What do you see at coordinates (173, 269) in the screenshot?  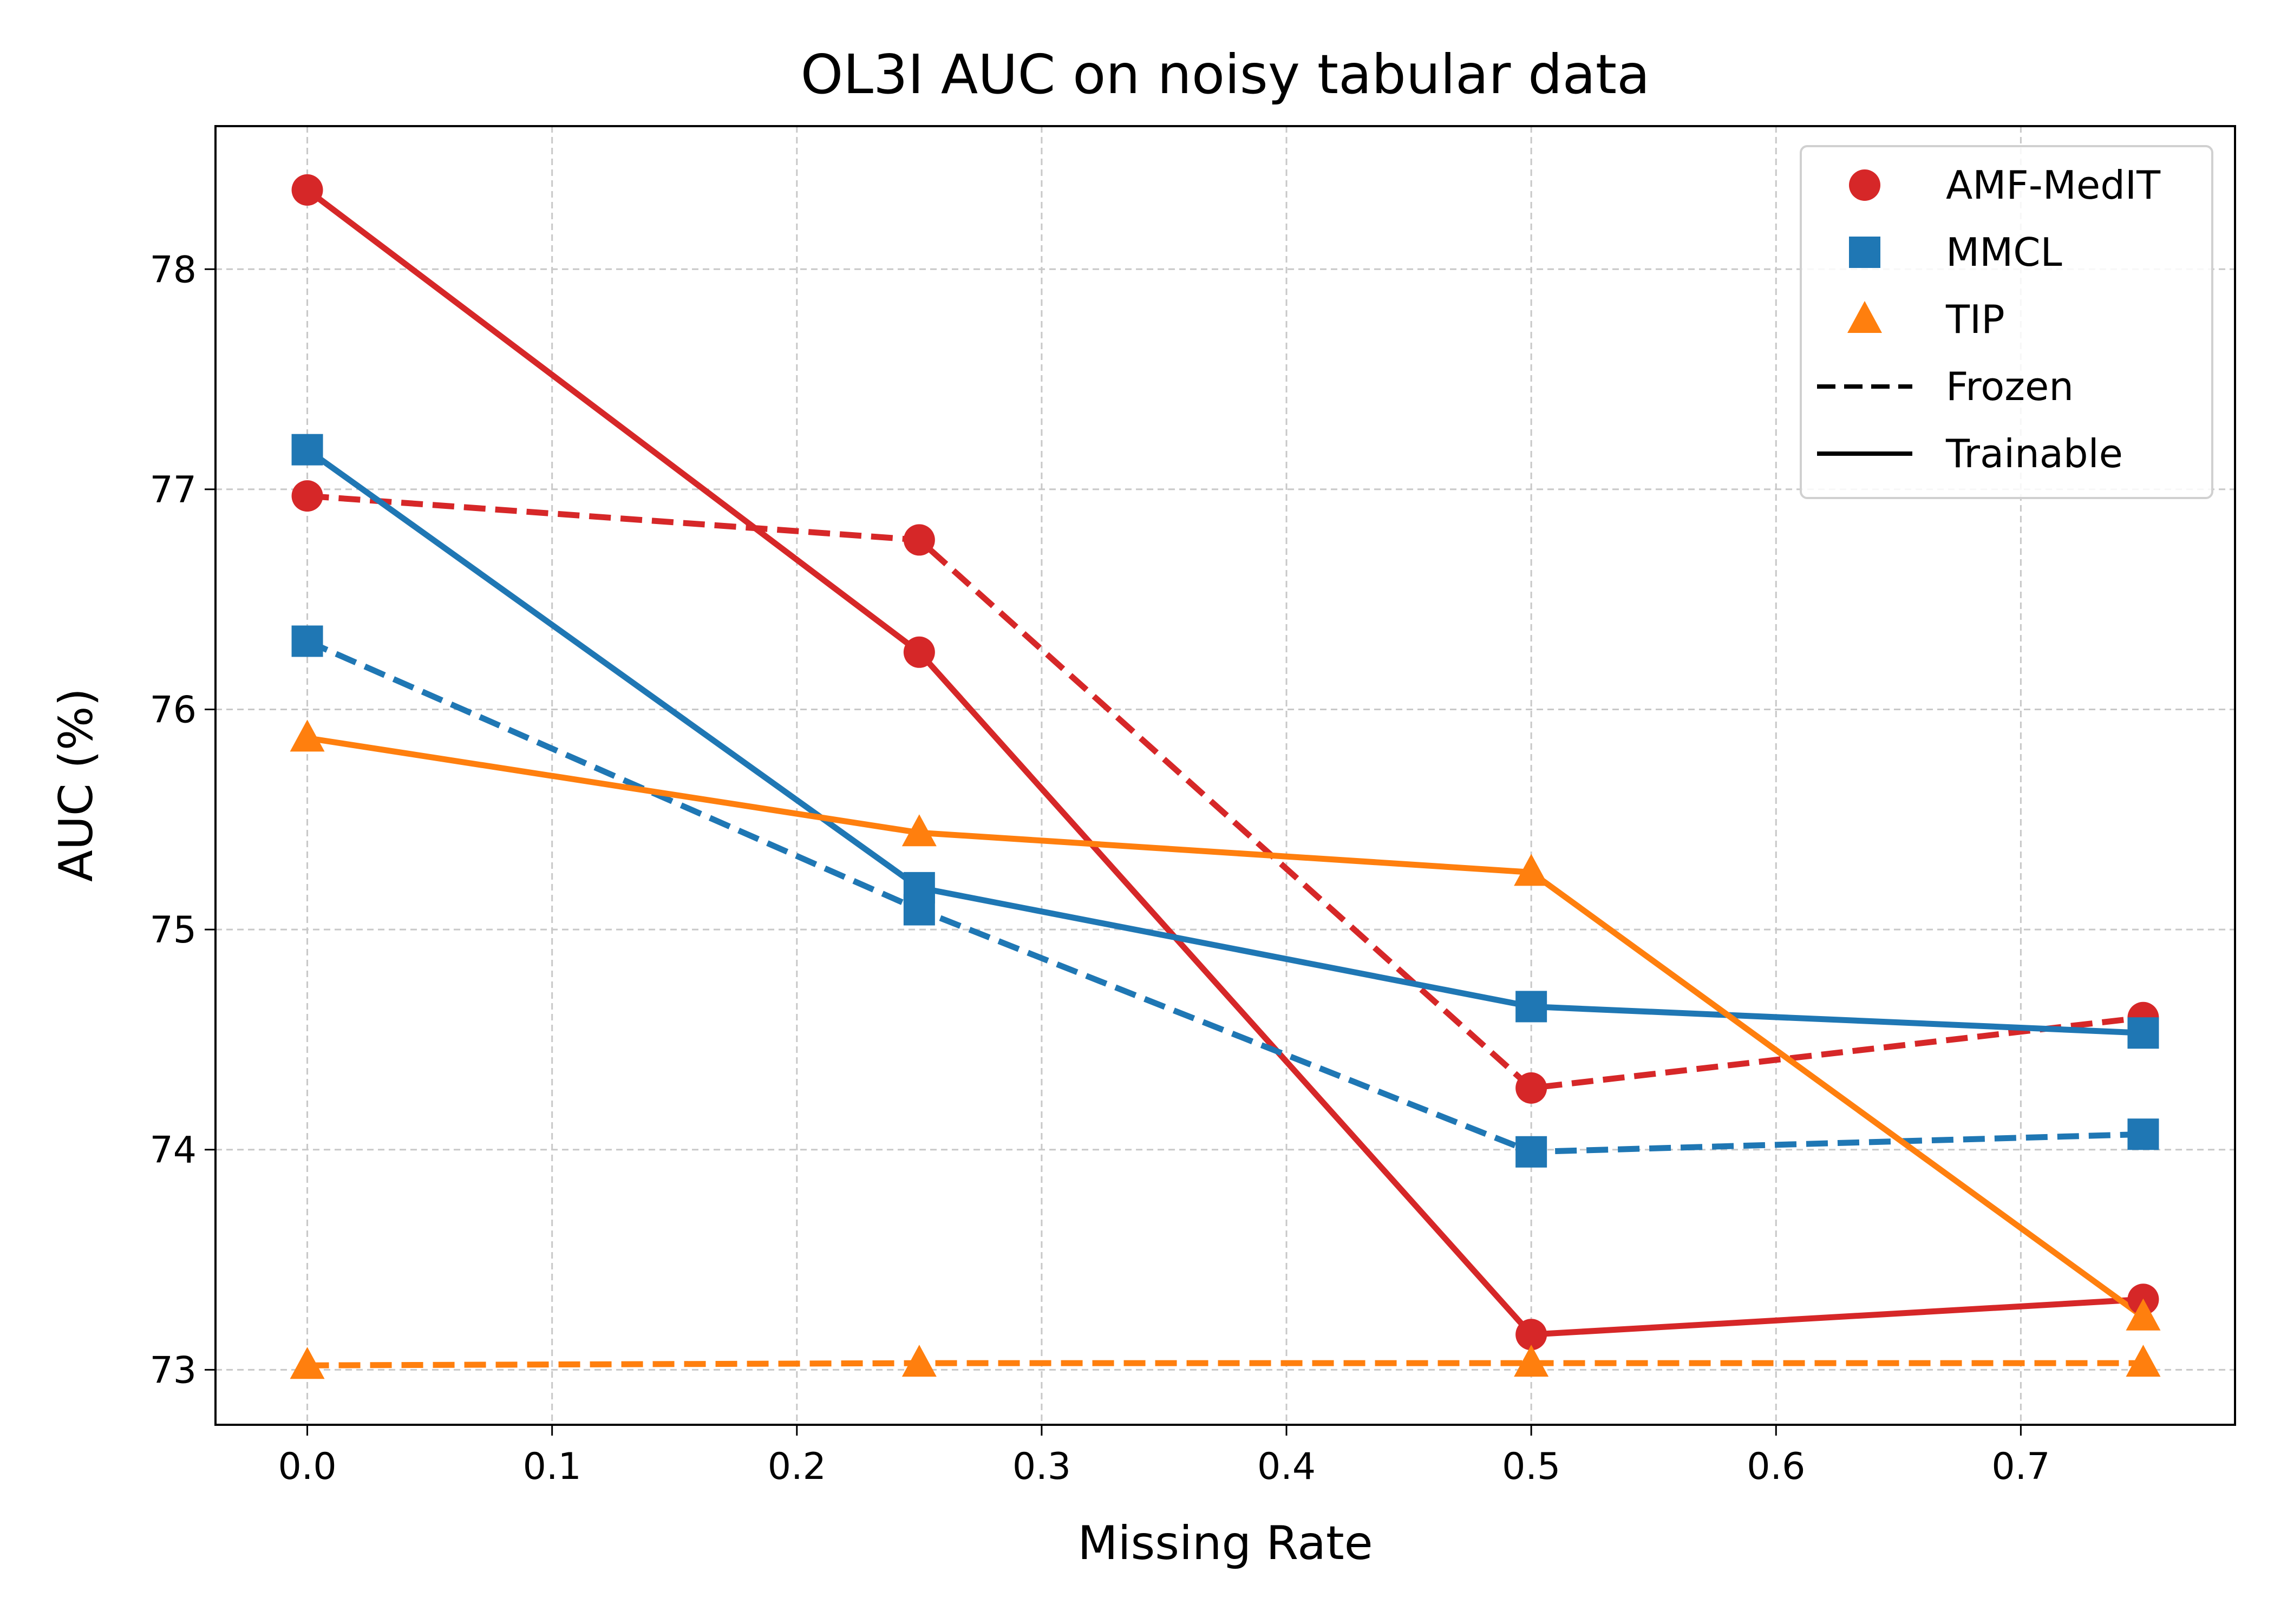 I see `y-tick-label: 78` at bounding box center [173, 269].